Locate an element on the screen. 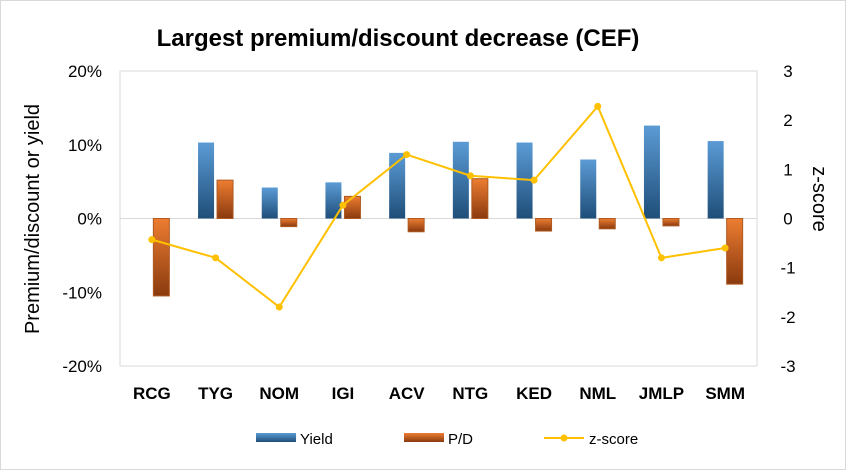 Image resolution: width=846 pixels, height=470 pixels. category-label: NOM is located at coordinates (279, 393).